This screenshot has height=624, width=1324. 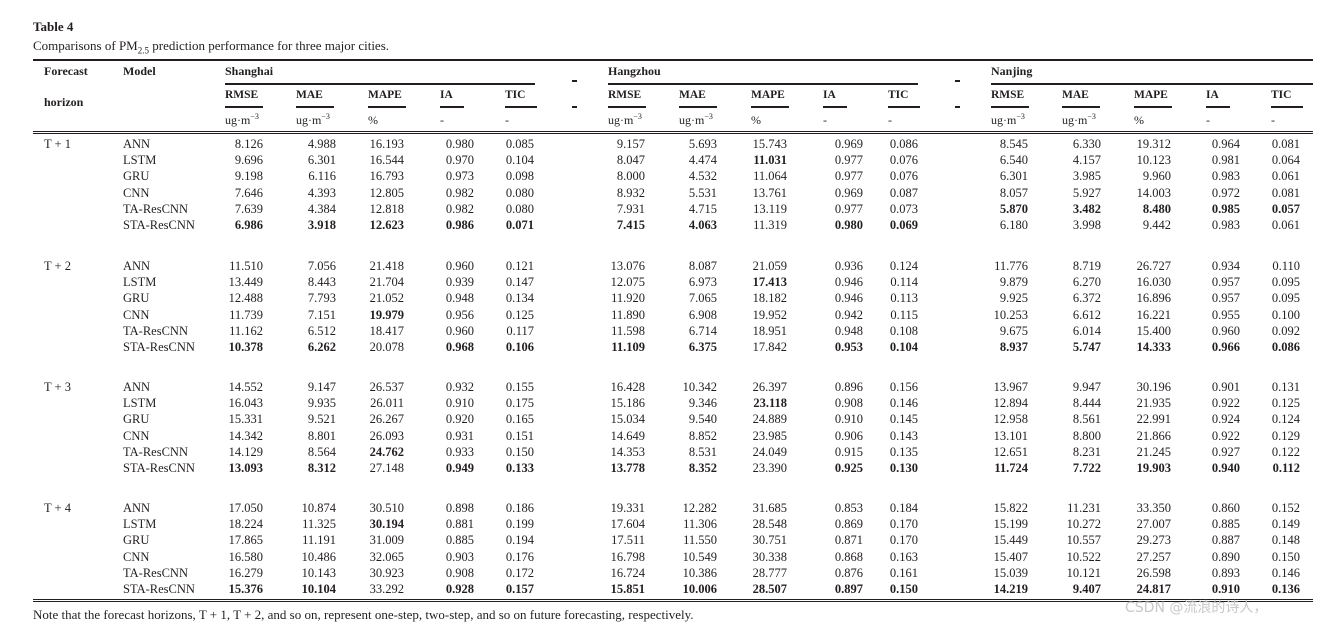 I want to click on value-cell-shanghai-mae: 8.312, so click(x=321, y=468).